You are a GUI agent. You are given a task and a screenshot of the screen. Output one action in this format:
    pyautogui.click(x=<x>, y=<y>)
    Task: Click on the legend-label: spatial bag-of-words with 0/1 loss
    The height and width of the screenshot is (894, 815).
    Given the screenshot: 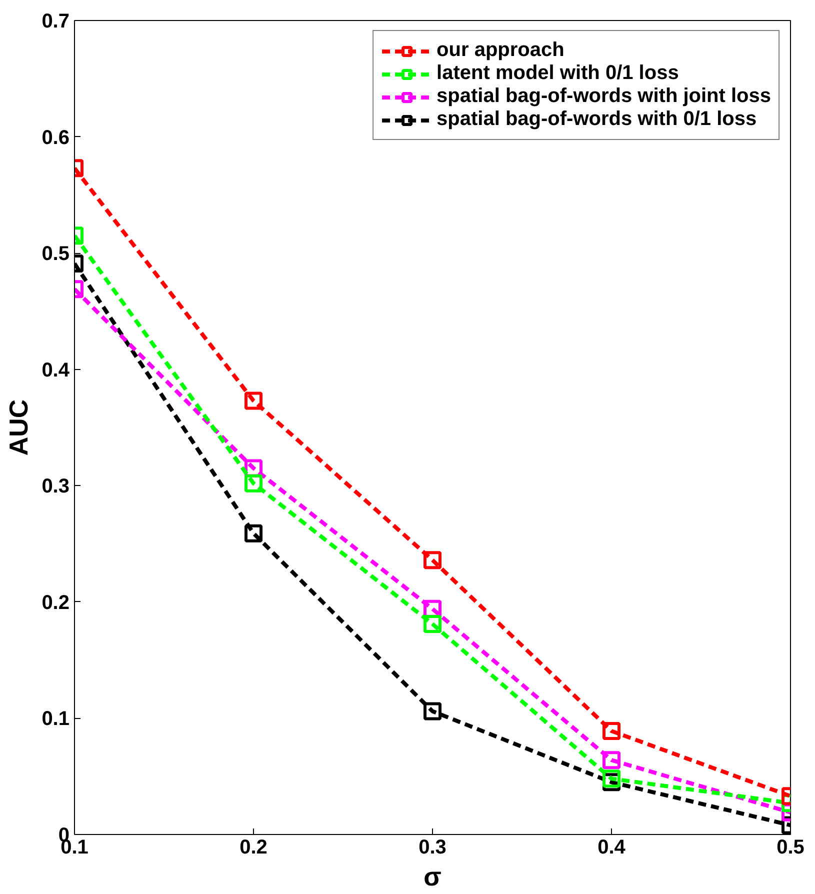 What is the action you would take?
    pyautogui.click(x=596, y=119)
    